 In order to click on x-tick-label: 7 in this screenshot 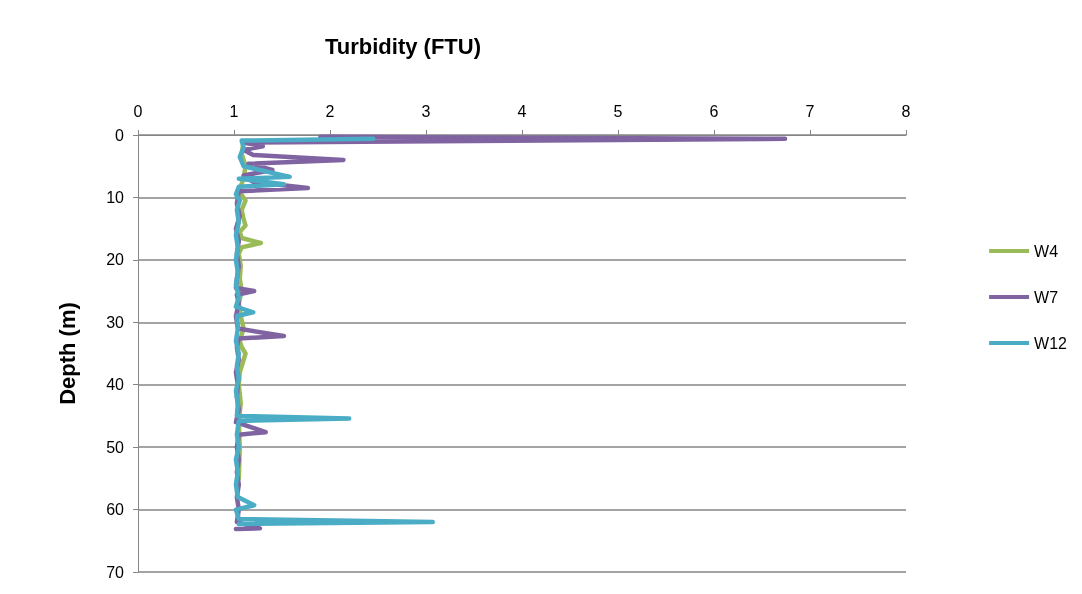, I will do `click(810, 111)`.